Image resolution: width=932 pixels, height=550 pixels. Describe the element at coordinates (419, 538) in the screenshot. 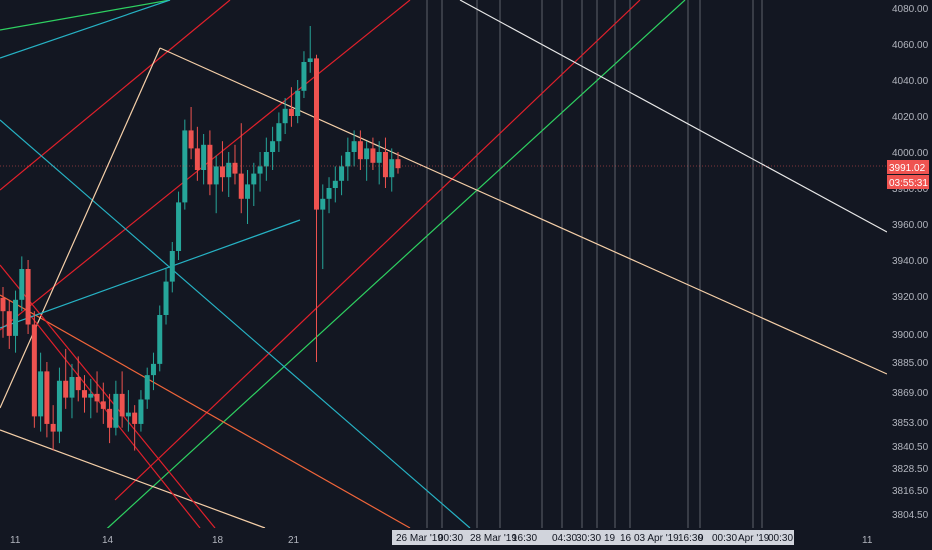

I see `x-marker-label: 26 Mar '19` at that location.